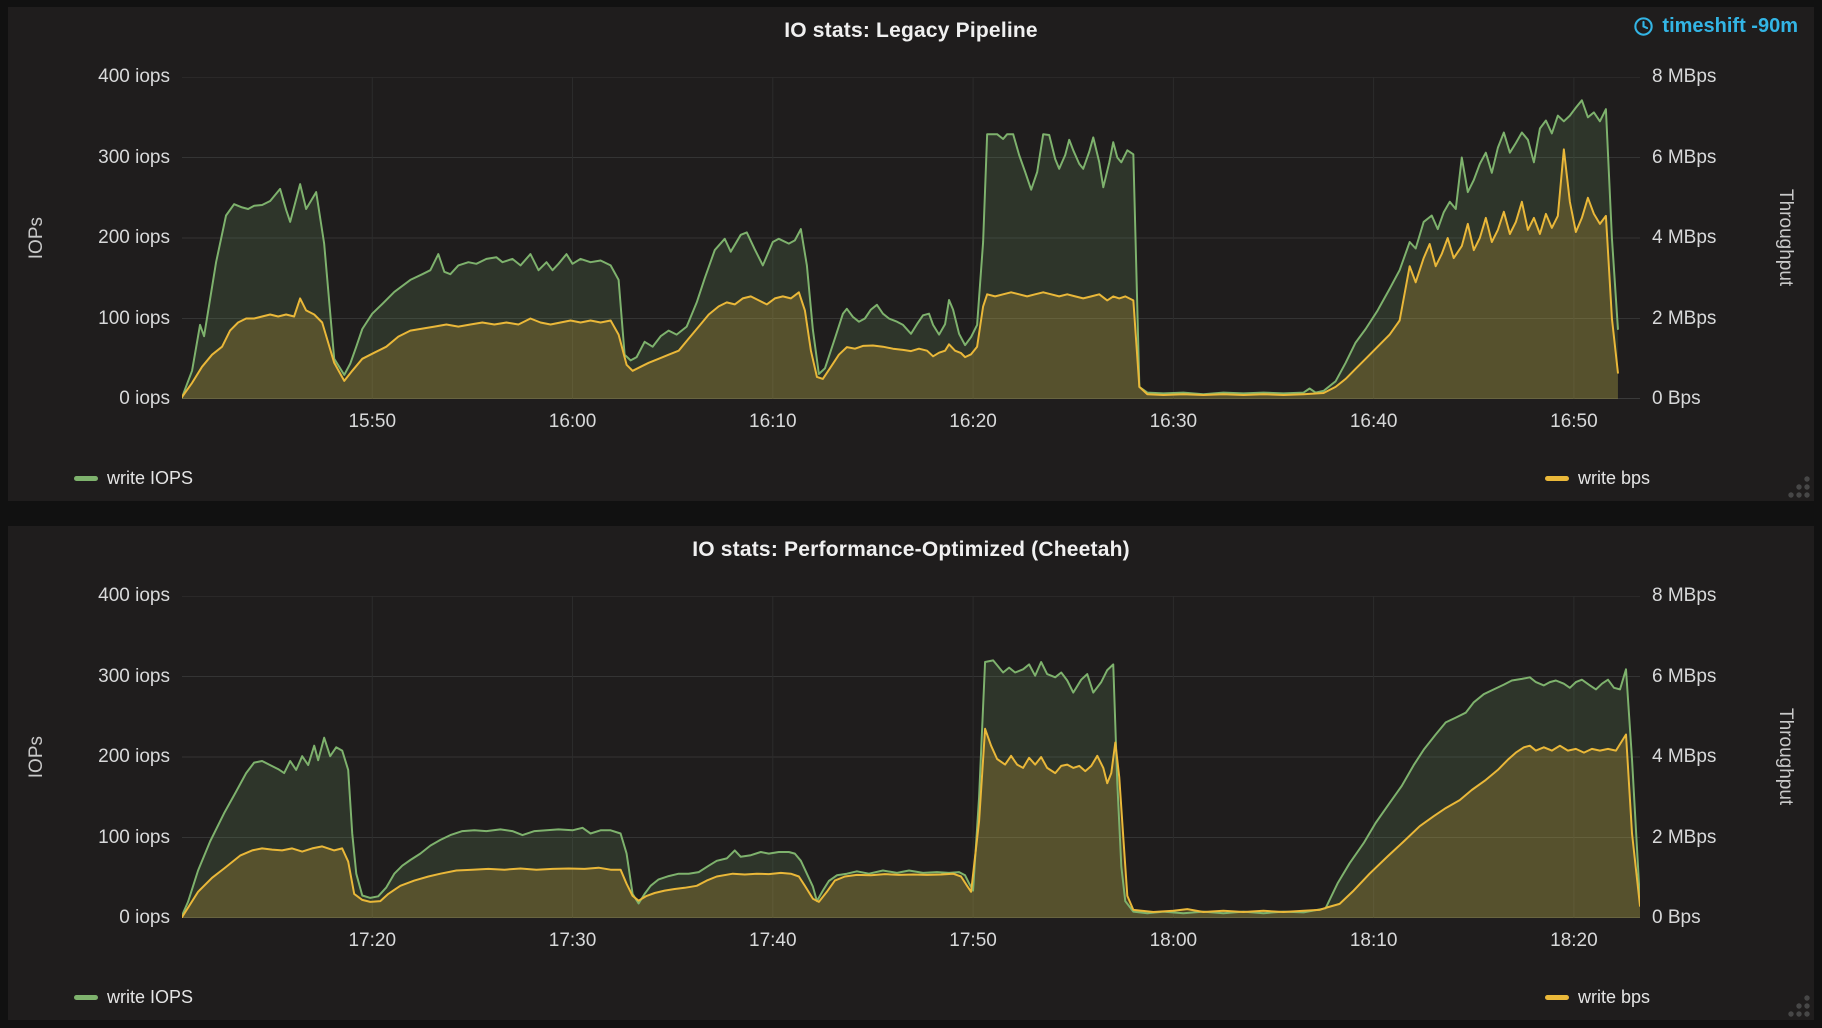  I want to click on x-axis-tick: 16:30, so click(1173, 421).